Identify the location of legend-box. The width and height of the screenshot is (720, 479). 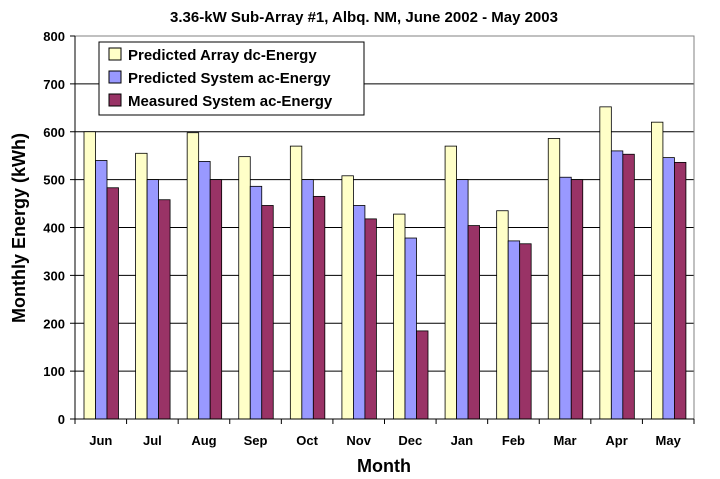
(231, 78).